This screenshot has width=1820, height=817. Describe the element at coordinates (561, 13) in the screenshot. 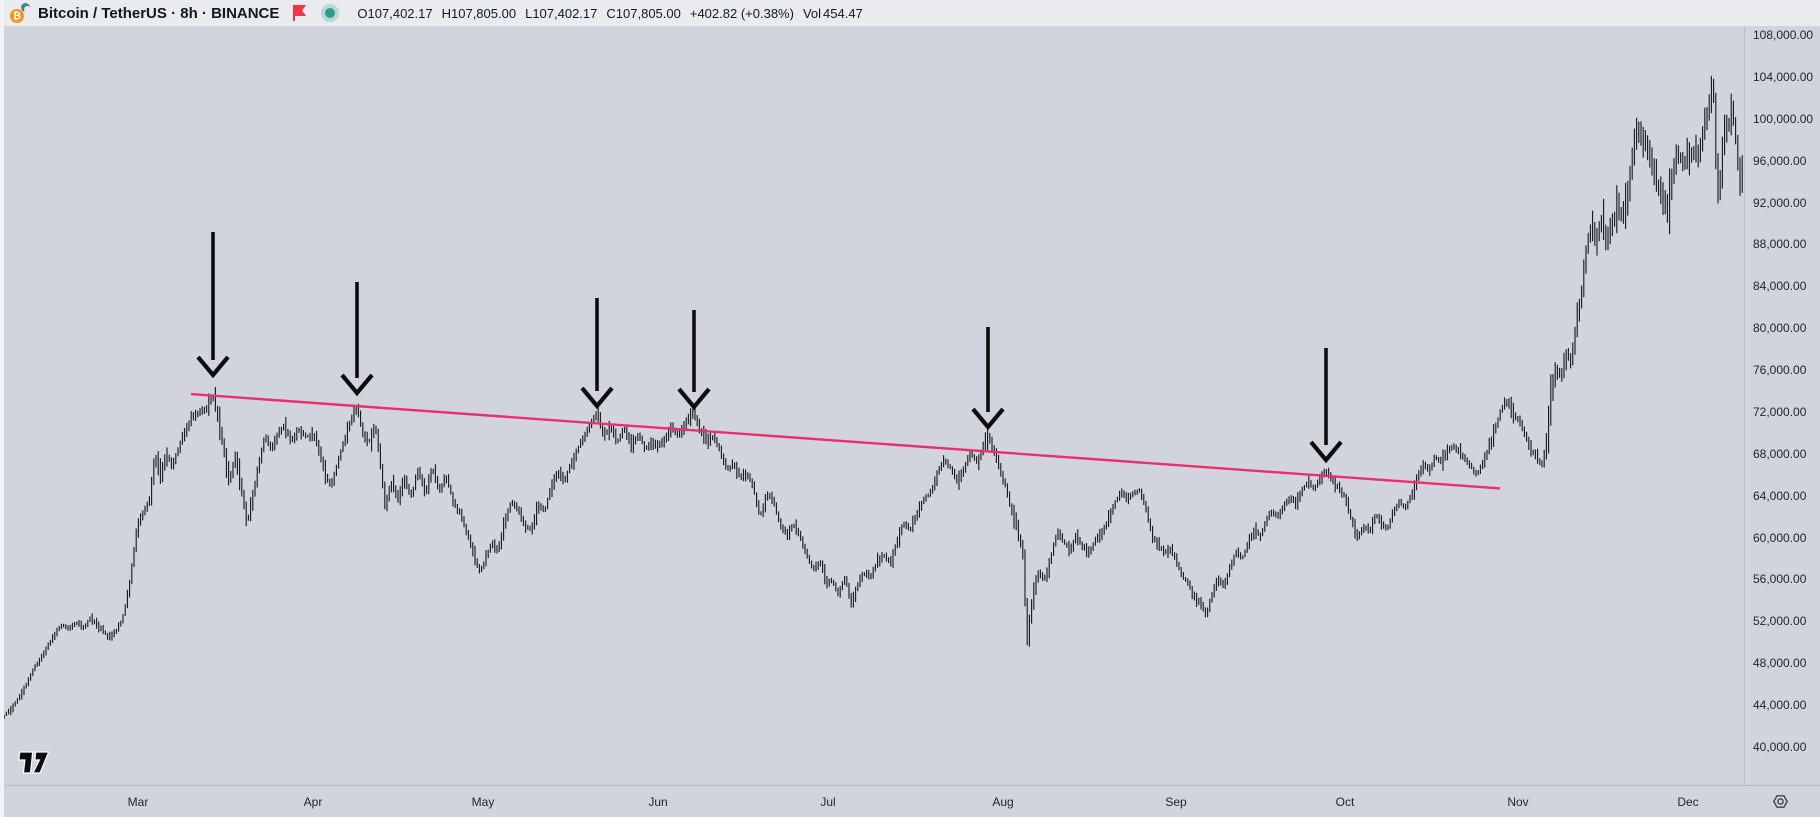

I see `low-value: L107,402.17` at that location.